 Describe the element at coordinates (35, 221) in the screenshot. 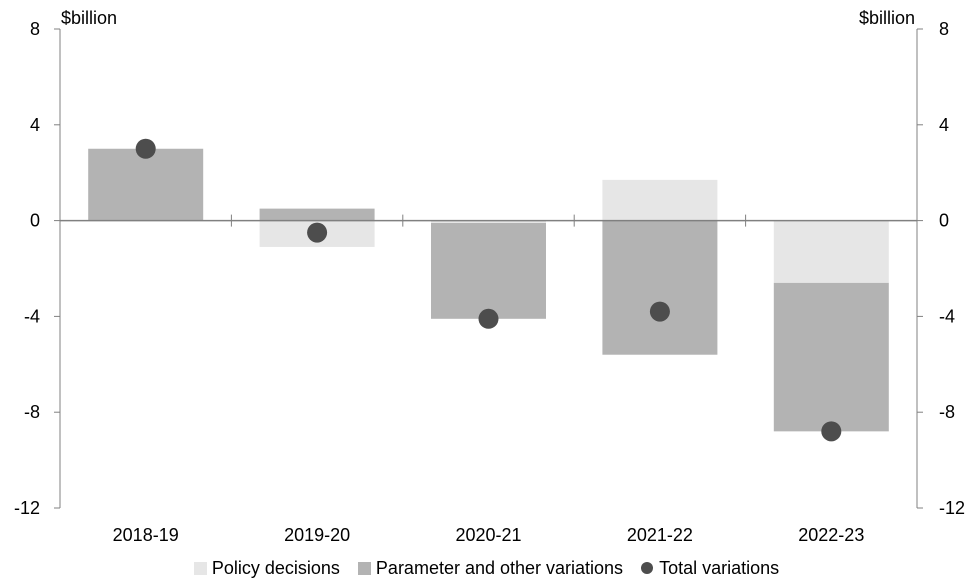

I see `y-tick-label-left: 0` at that location.